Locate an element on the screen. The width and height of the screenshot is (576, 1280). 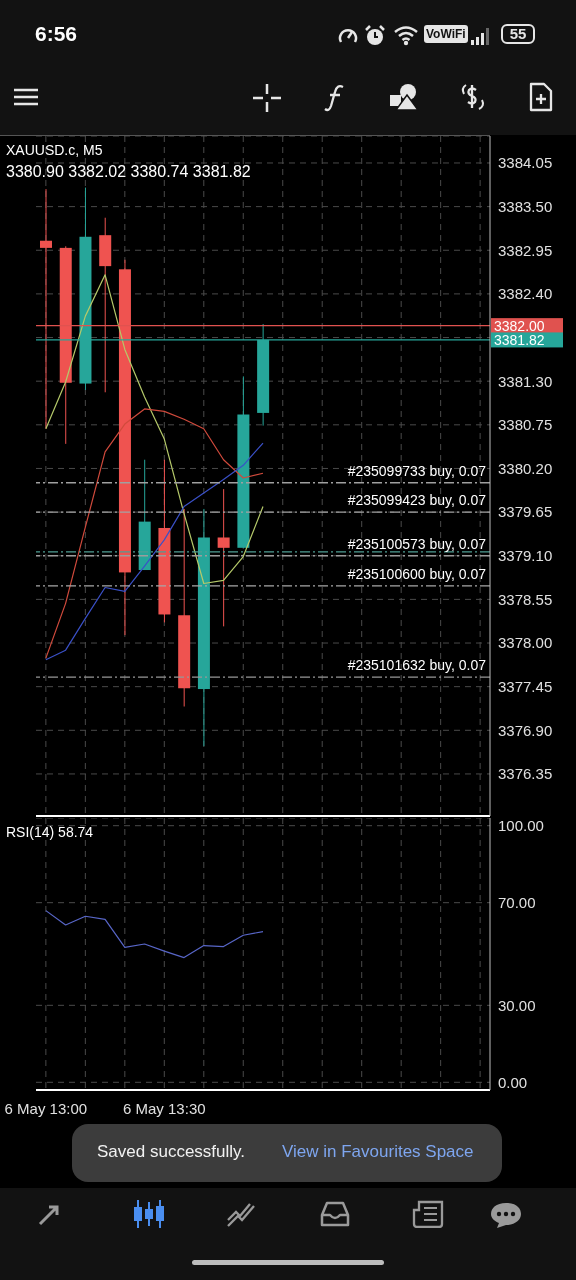
chart-title: RSI(14) 58.74 is located at coordinates (50, 832).